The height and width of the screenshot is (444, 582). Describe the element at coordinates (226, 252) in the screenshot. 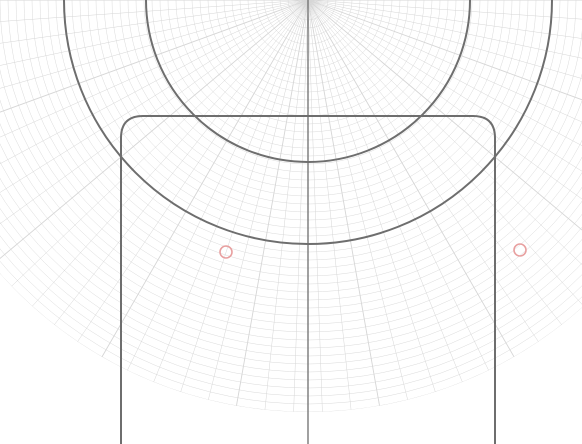

I see `left-node-marker` at that location.